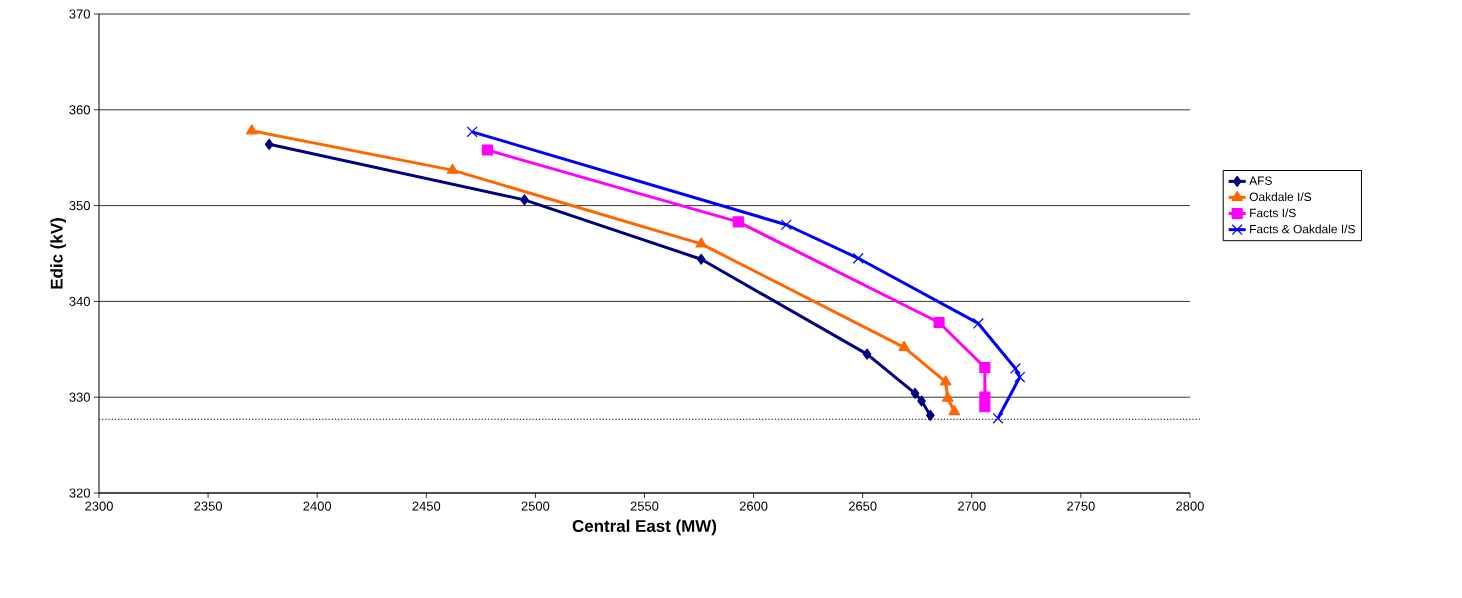 The image size is (1462, 598). Describe the element at coordinates (58, 253) in the screenshot. I see `y-axis-title: Edic (kV)` at that location.